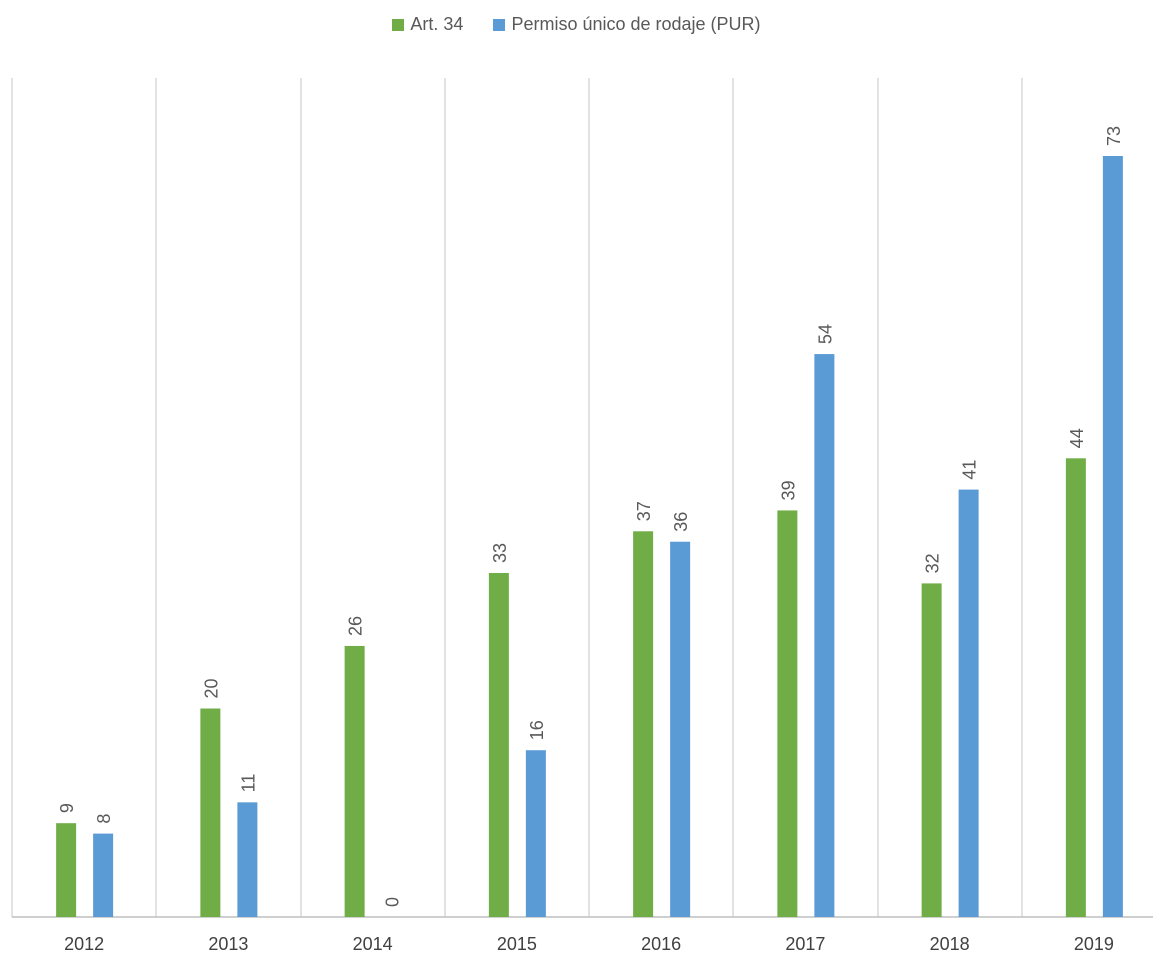 The height and width of the screenshot is (963, 1153). What do you see at coordinates (517, 944) in the screenshot?
I see `x-tick-label: 2015` at bounding box center [517, 944].